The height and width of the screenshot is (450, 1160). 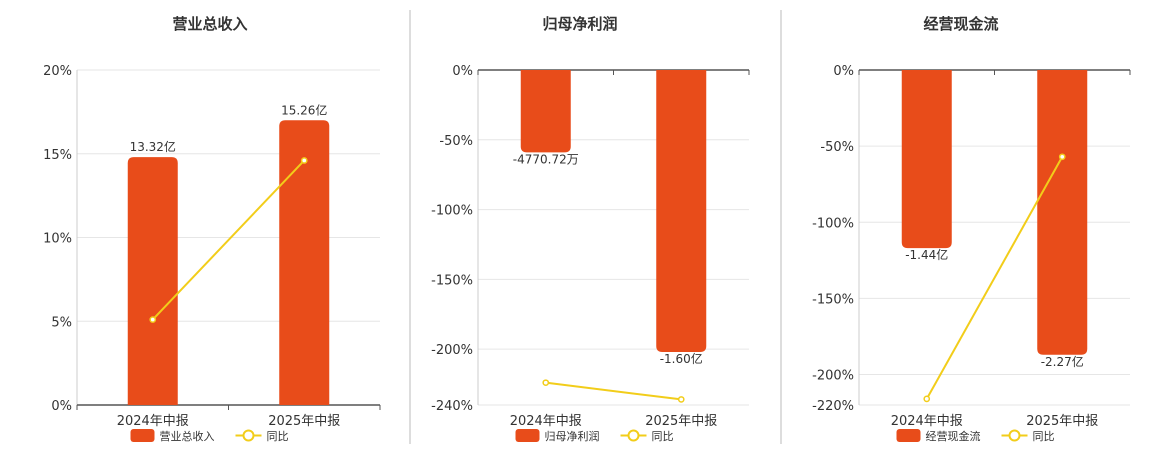 What do you see at coordinates (228, 240) in the screenshot?
I see `chart1-line-series` at bounding box center [228, 240].